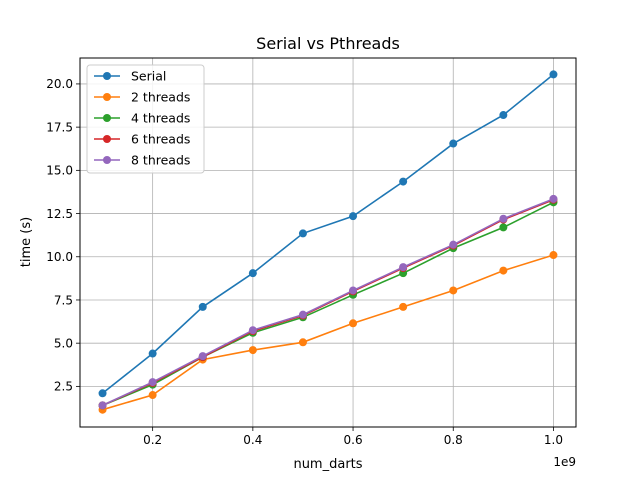 This screenshot has width=640, height=480. I want to click on y-tick-label: 2.5, so click(63, 387).